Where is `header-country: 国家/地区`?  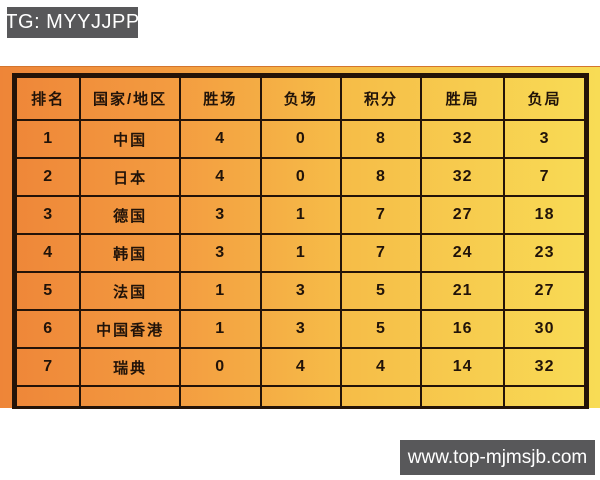 header-country: 国家/地区 is located at coordinates (130, 98).